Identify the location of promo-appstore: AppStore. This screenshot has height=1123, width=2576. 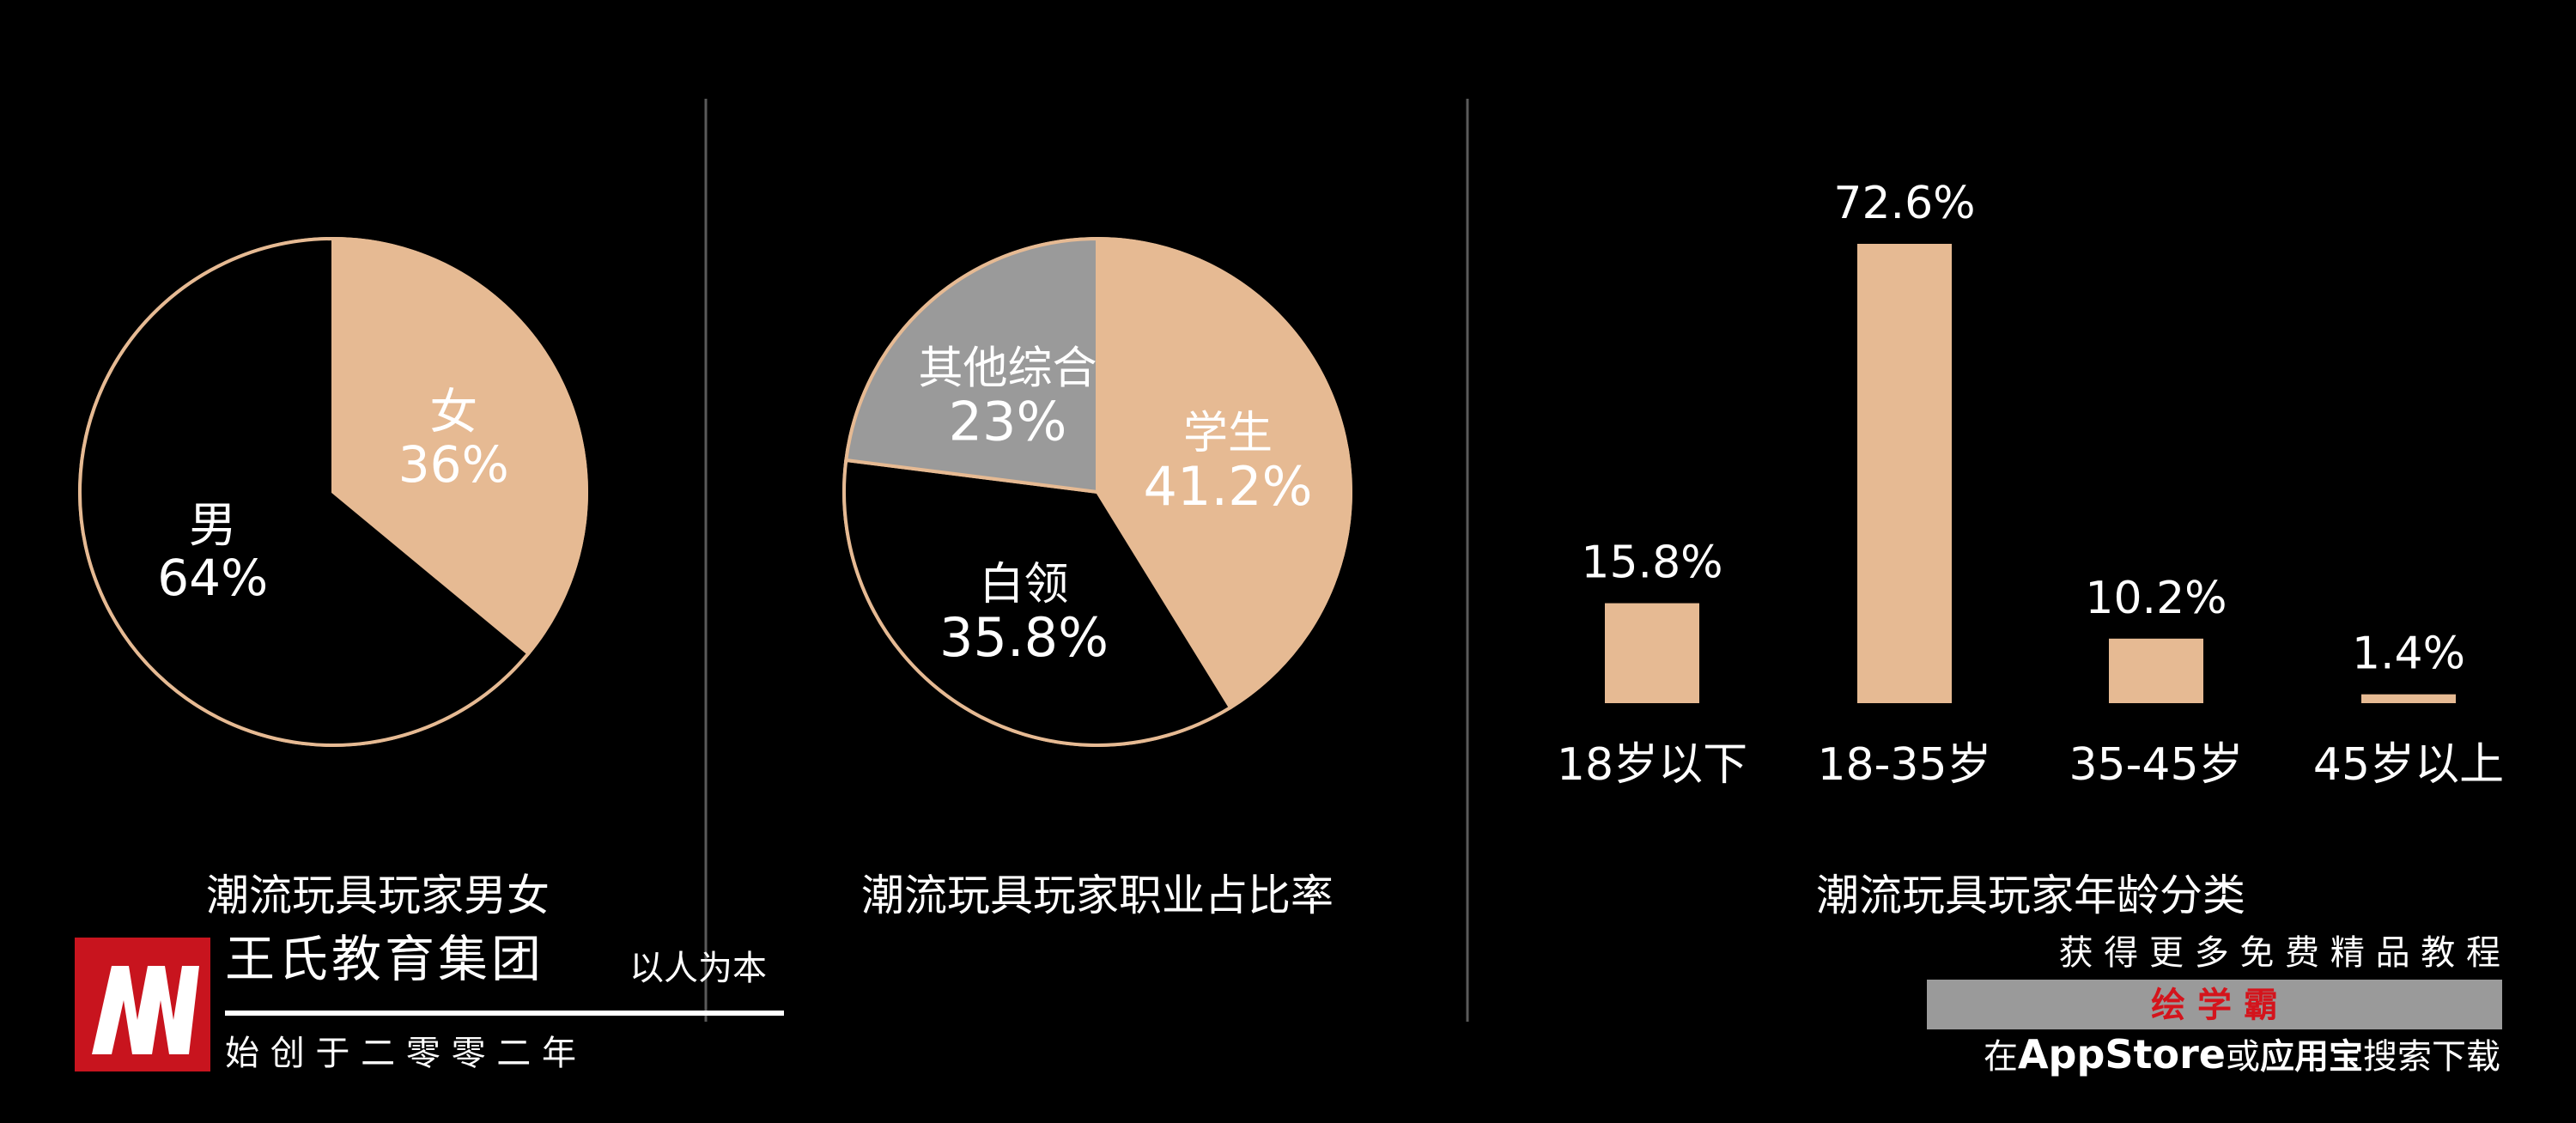
(2122, 1054).